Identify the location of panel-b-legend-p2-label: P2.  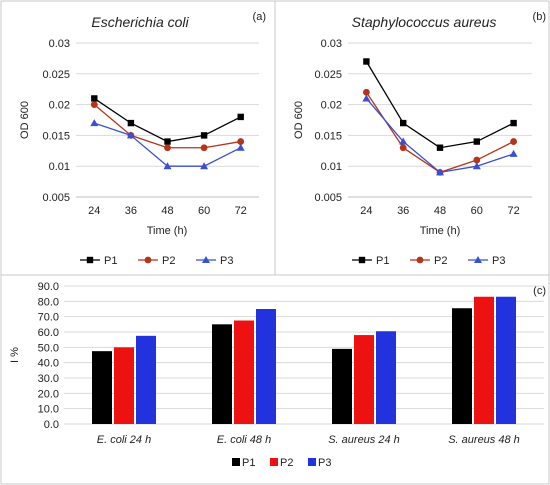
(440, 261).